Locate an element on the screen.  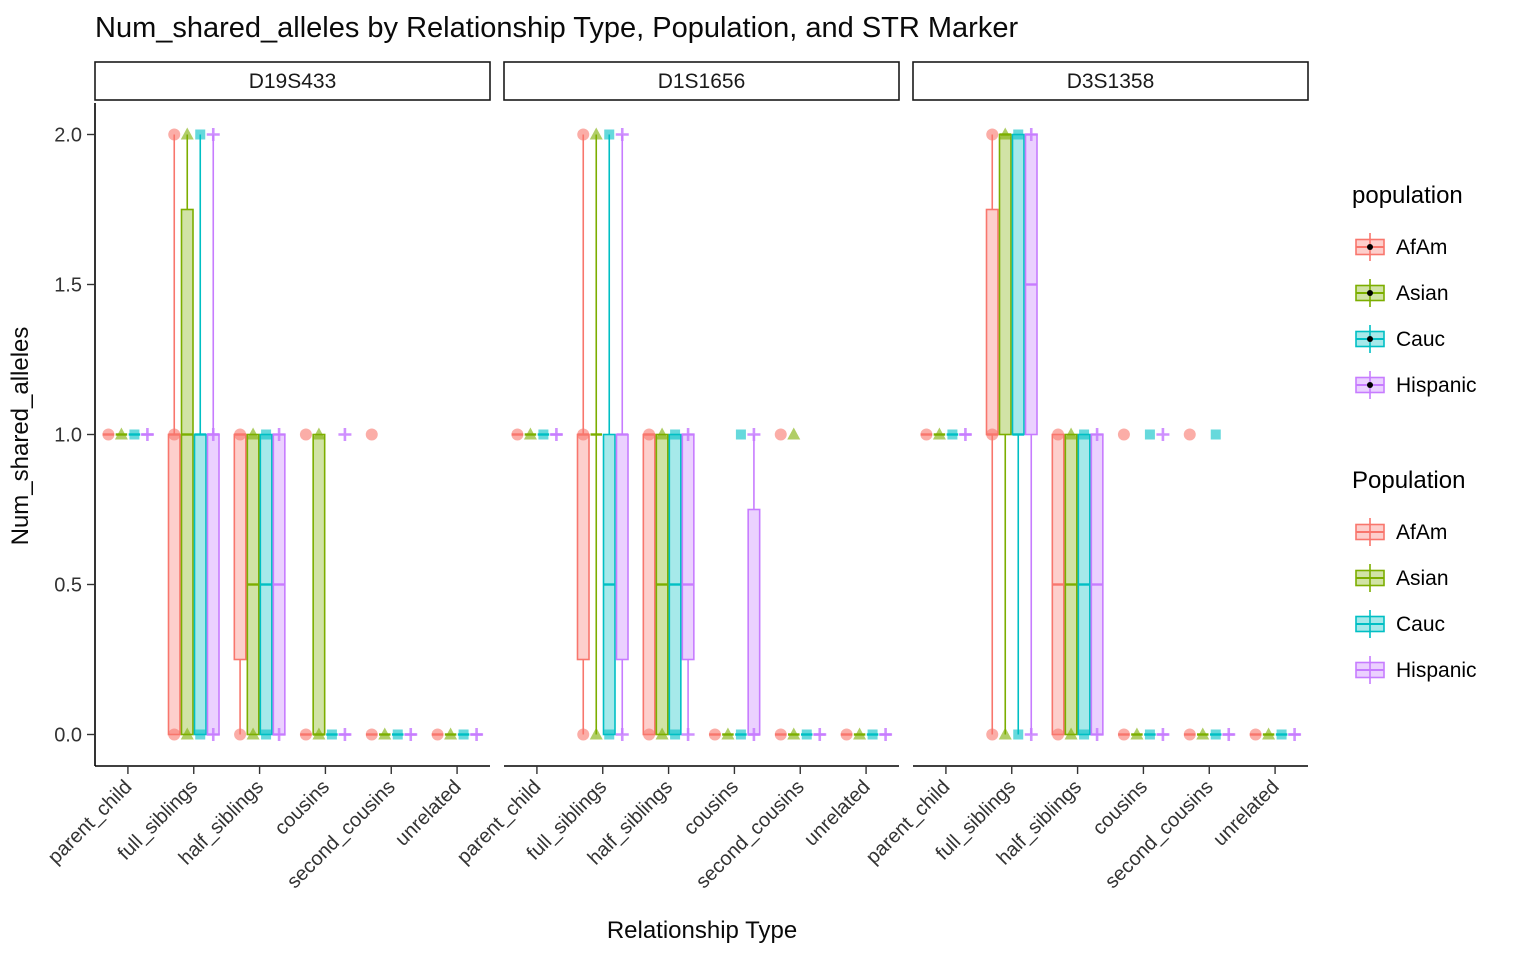
x-axis-title: Relationship Type is located at coordinates (702, 930).